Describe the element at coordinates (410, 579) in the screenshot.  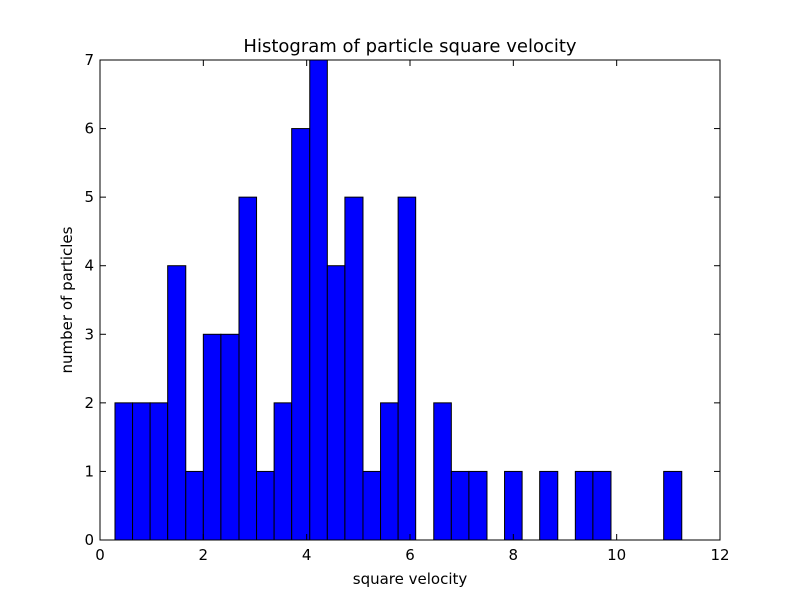
I see `x-axis-label: square velocity` at that location.